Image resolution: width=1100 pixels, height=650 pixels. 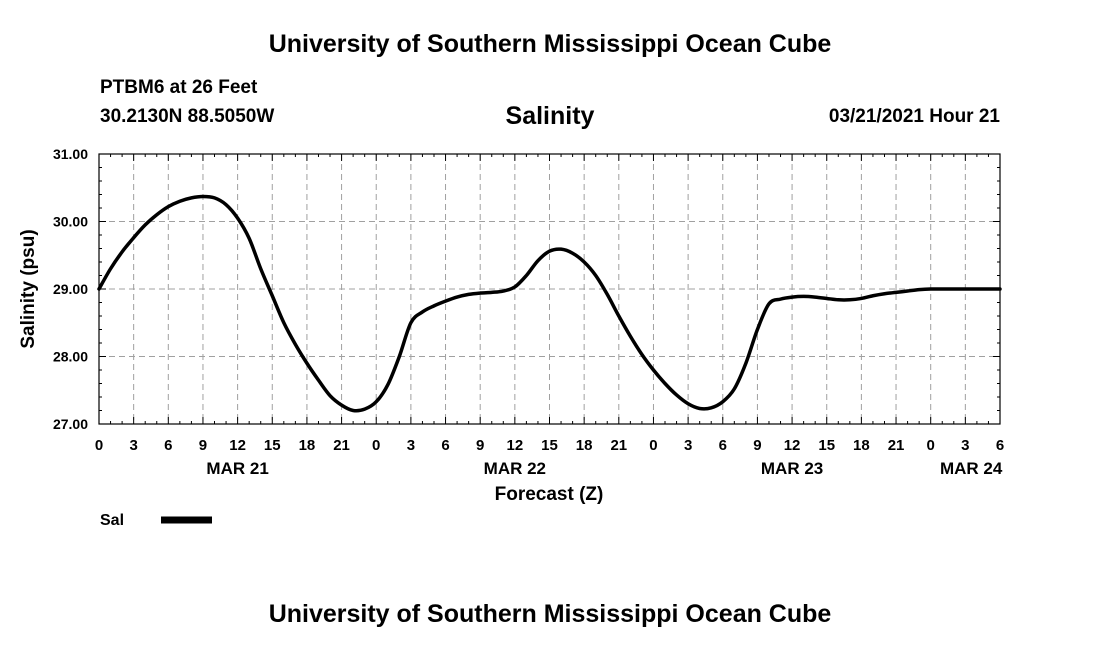 I want to click on y-tick-label: 27.00, so click(x=70, y=424).